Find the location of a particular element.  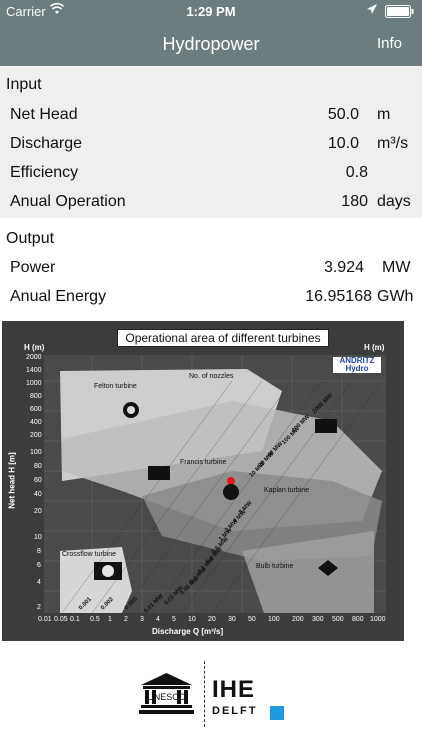

row-unit: m³/s is located at coordinates (393, 143).